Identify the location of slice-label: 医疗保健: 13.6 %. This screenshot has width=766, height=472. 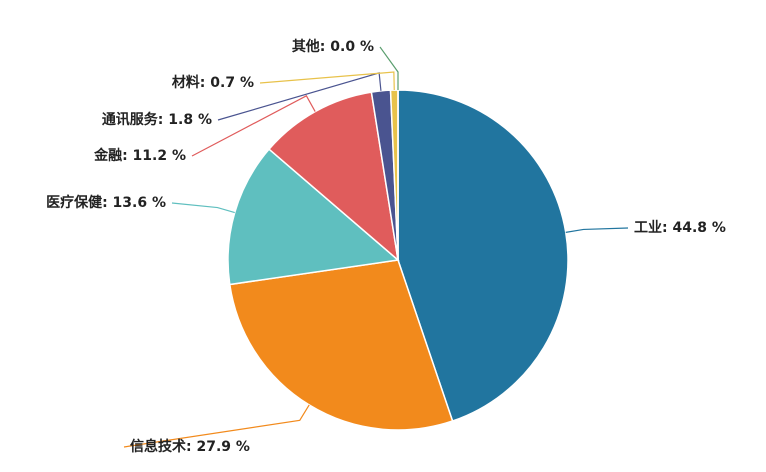
(106, 202).